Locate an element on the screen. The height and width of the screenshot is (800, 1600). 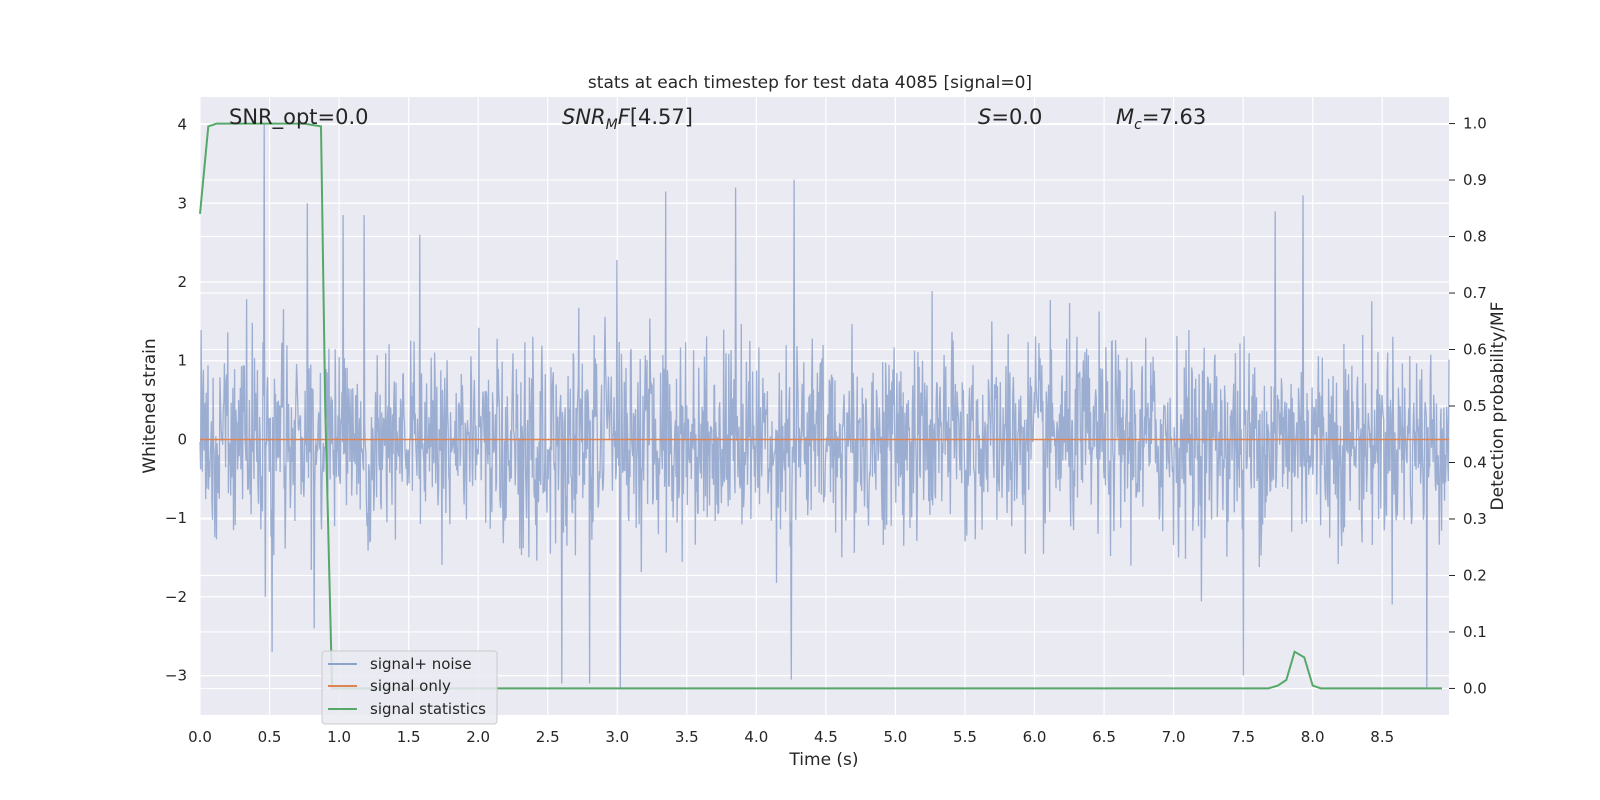
x-tick-label: 6.5 is located at coordinates (1104, 737).